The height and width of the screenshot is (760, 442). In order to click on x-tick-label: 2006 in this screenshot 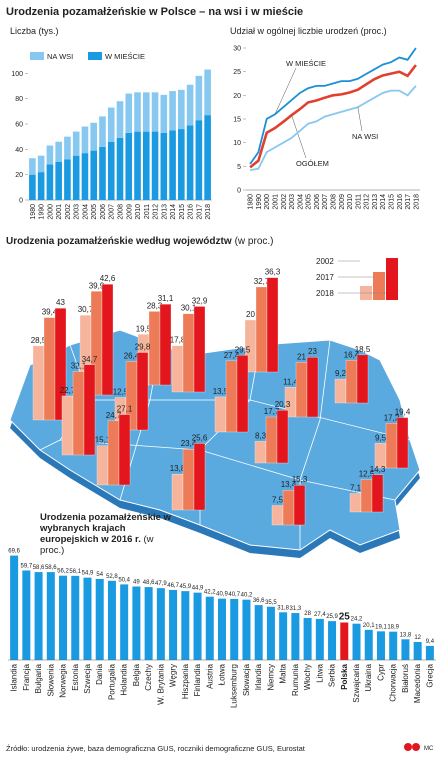, I will do `click(317, 202)`.